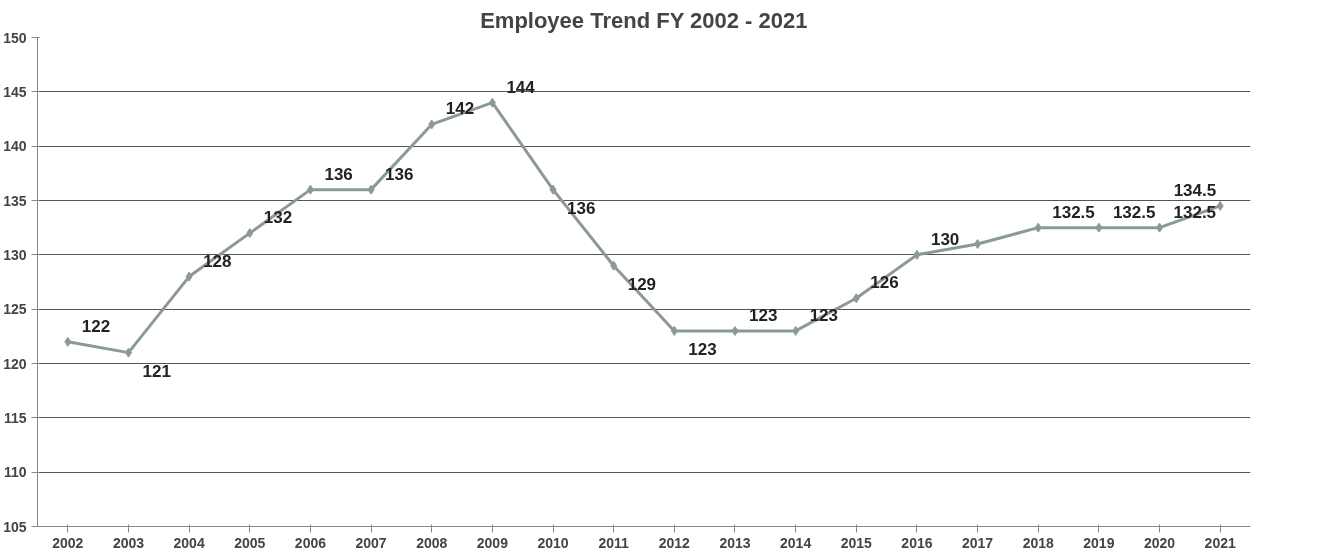 This screenshot has height=559, width=1320. What do you see at coordinates (1195, 190) in the screenshot?
I see `data-label: 134.5` at bounding box center [1195, 190].